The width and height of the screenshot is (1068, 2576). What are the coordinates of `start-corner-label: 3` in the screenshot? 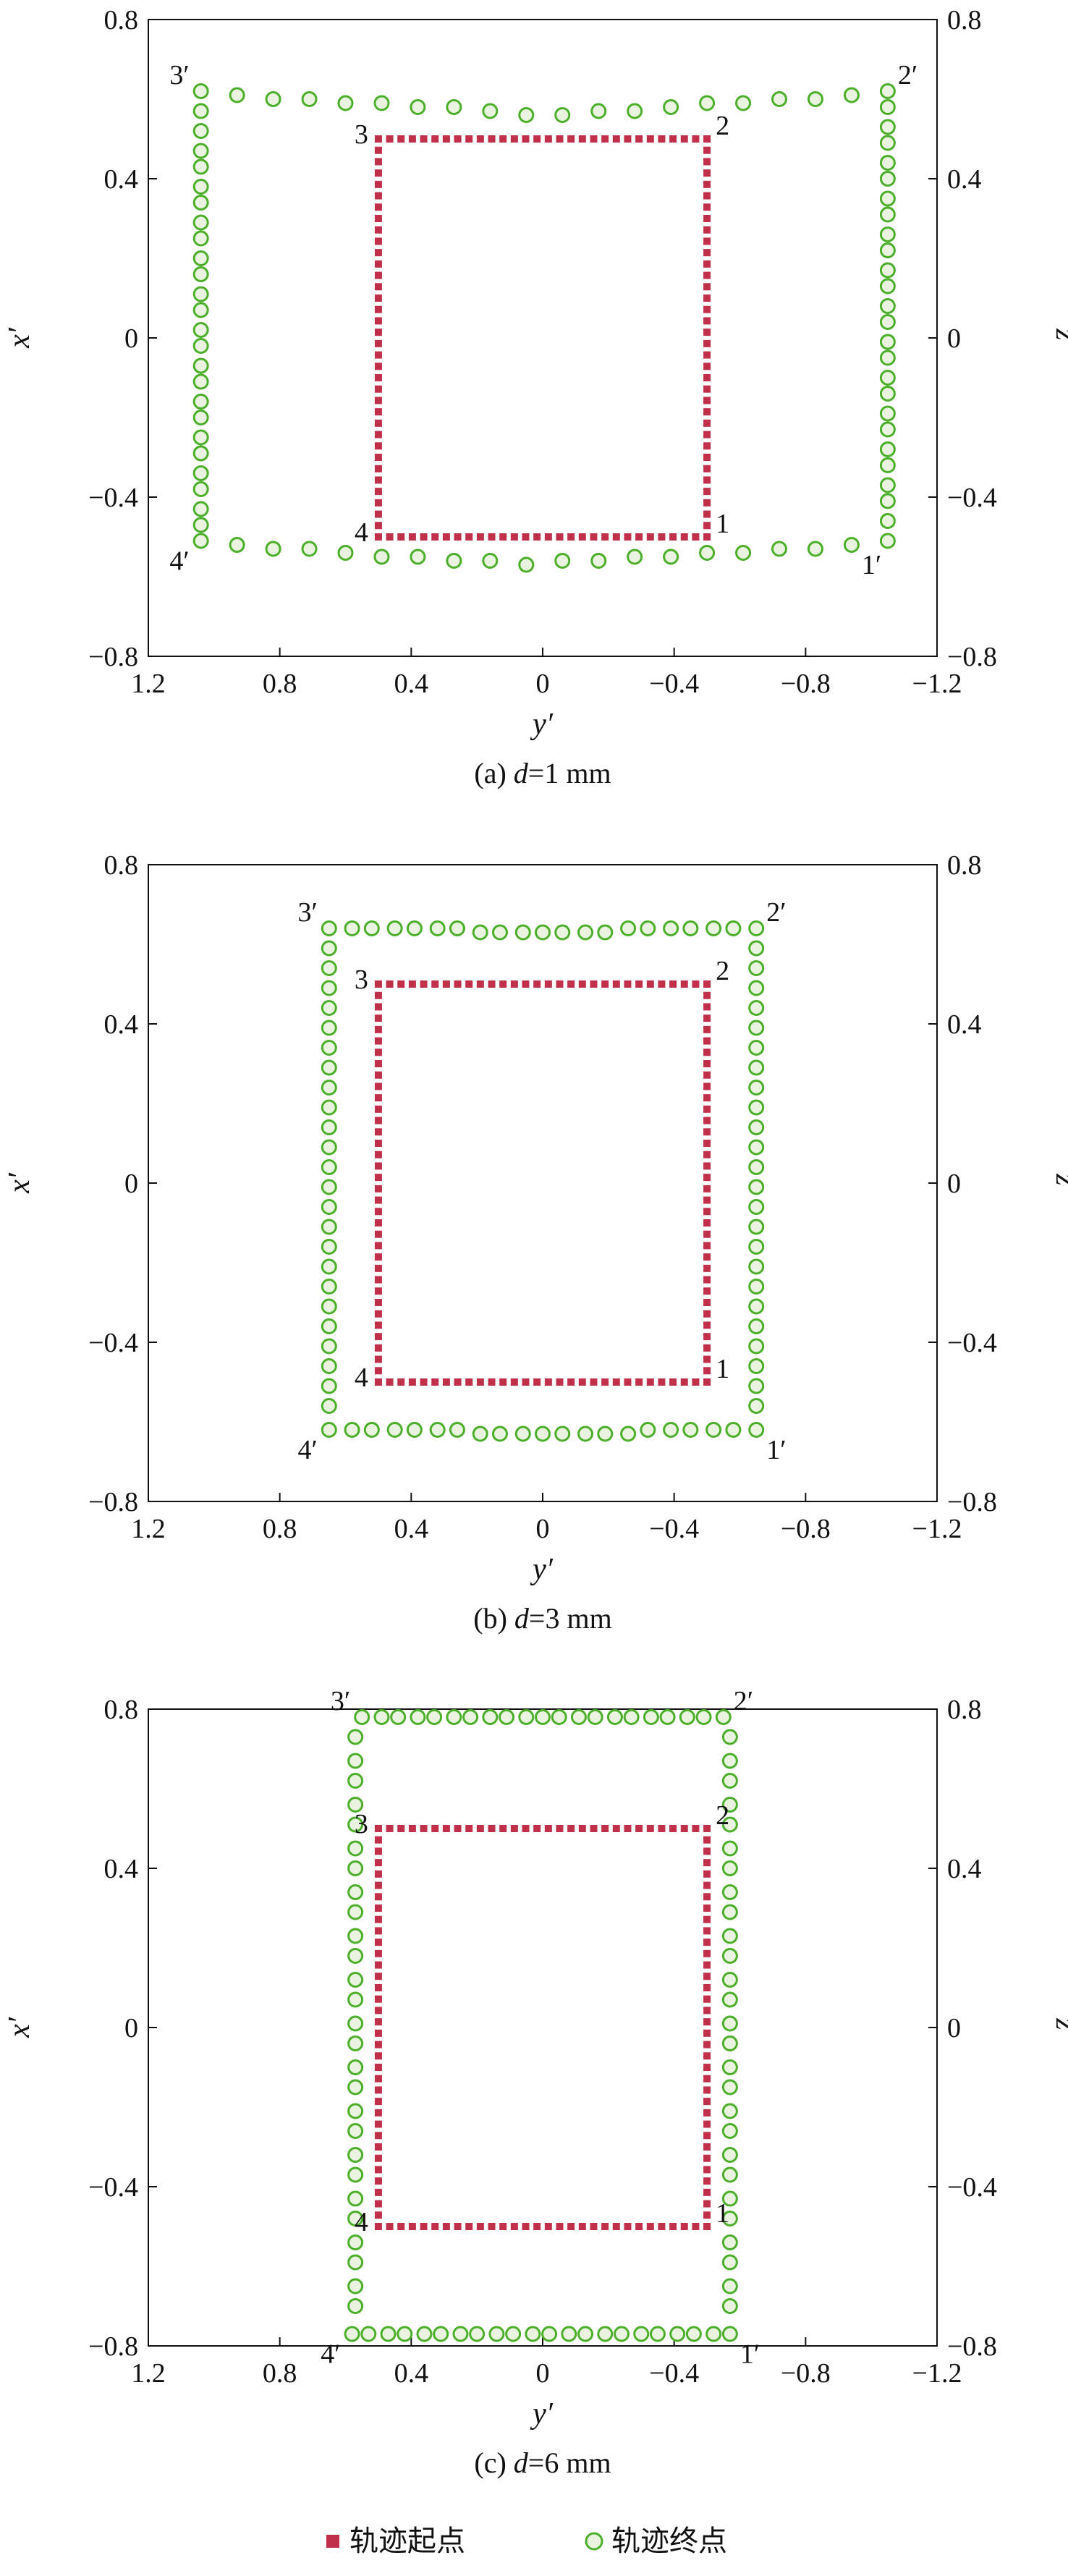 It's located at (361, 980).